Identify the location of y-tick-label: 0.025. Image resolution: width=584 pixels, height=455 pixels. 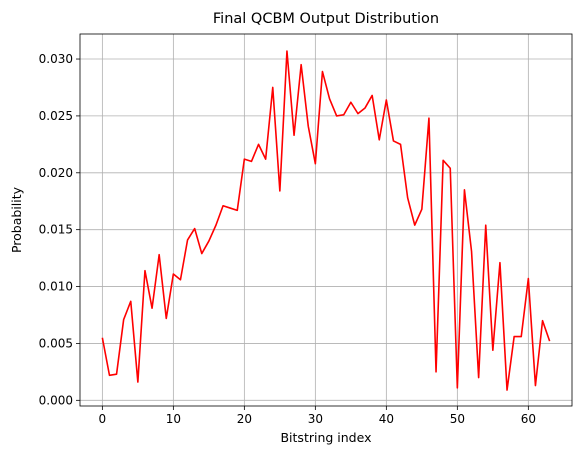
(56, 116).